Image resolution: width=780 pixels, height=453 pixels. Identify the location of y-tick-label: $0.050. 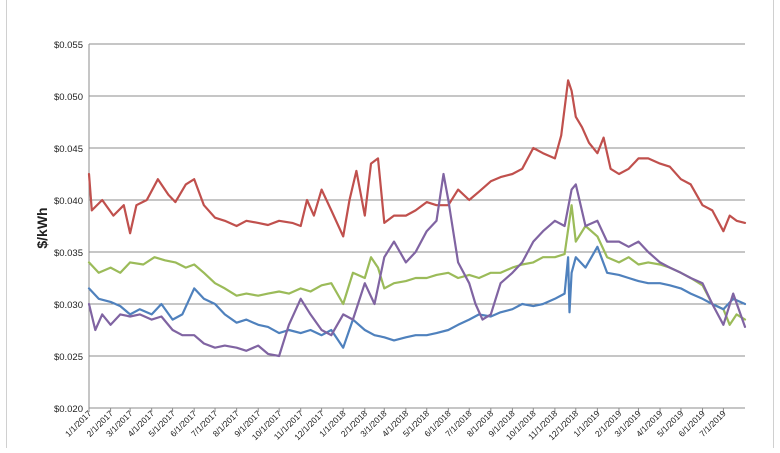
(68, 97).